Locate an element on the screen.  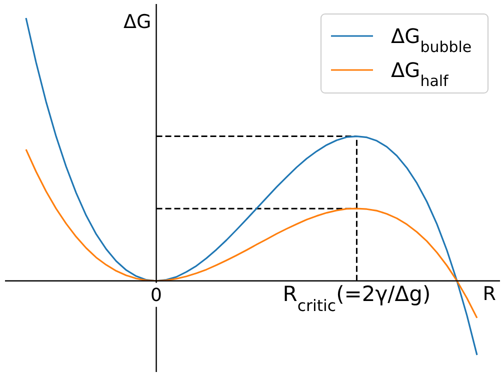
legend-label: ΔG$_{half}$ is located at coordinates (420, 74).